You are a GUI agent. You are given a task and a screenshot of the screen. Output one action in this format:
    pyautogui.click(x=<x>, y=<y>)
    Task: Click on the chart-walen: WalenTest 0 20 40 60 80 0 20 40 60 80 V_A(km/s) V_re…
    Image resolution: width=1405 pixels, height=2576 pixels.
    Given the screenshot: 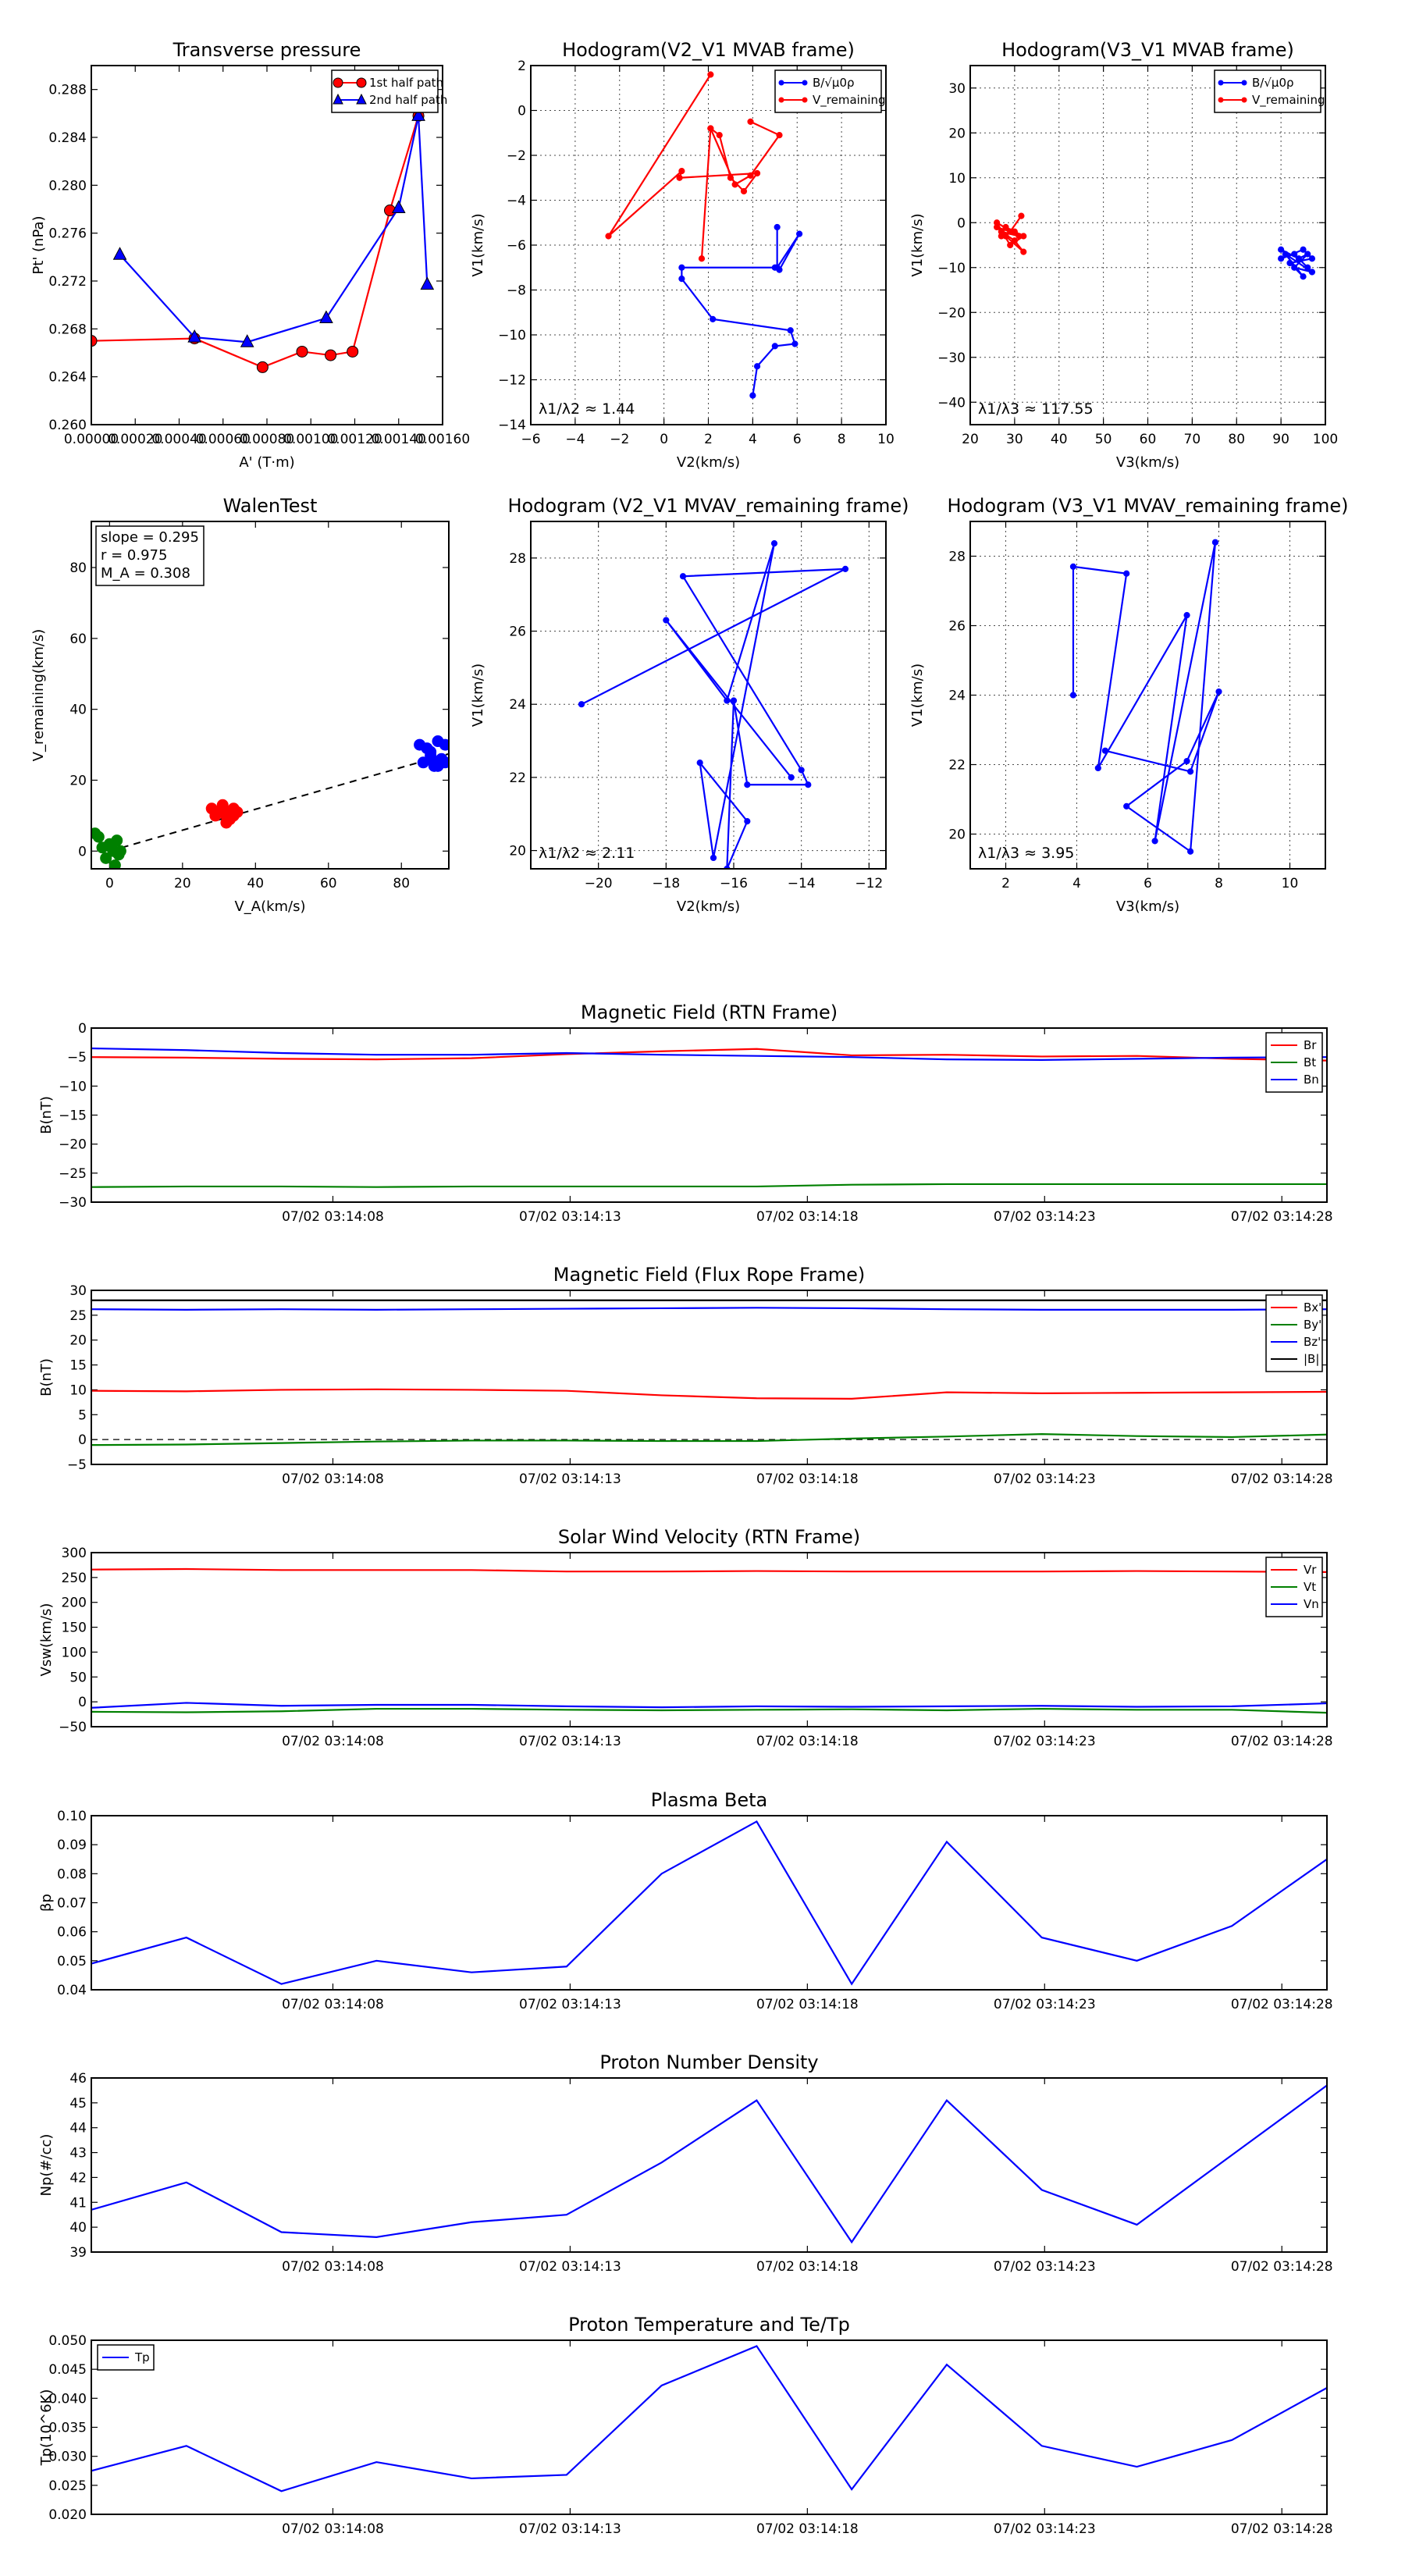 What is the action you would take?
    pyautogui.click(x=240, y=705)
    